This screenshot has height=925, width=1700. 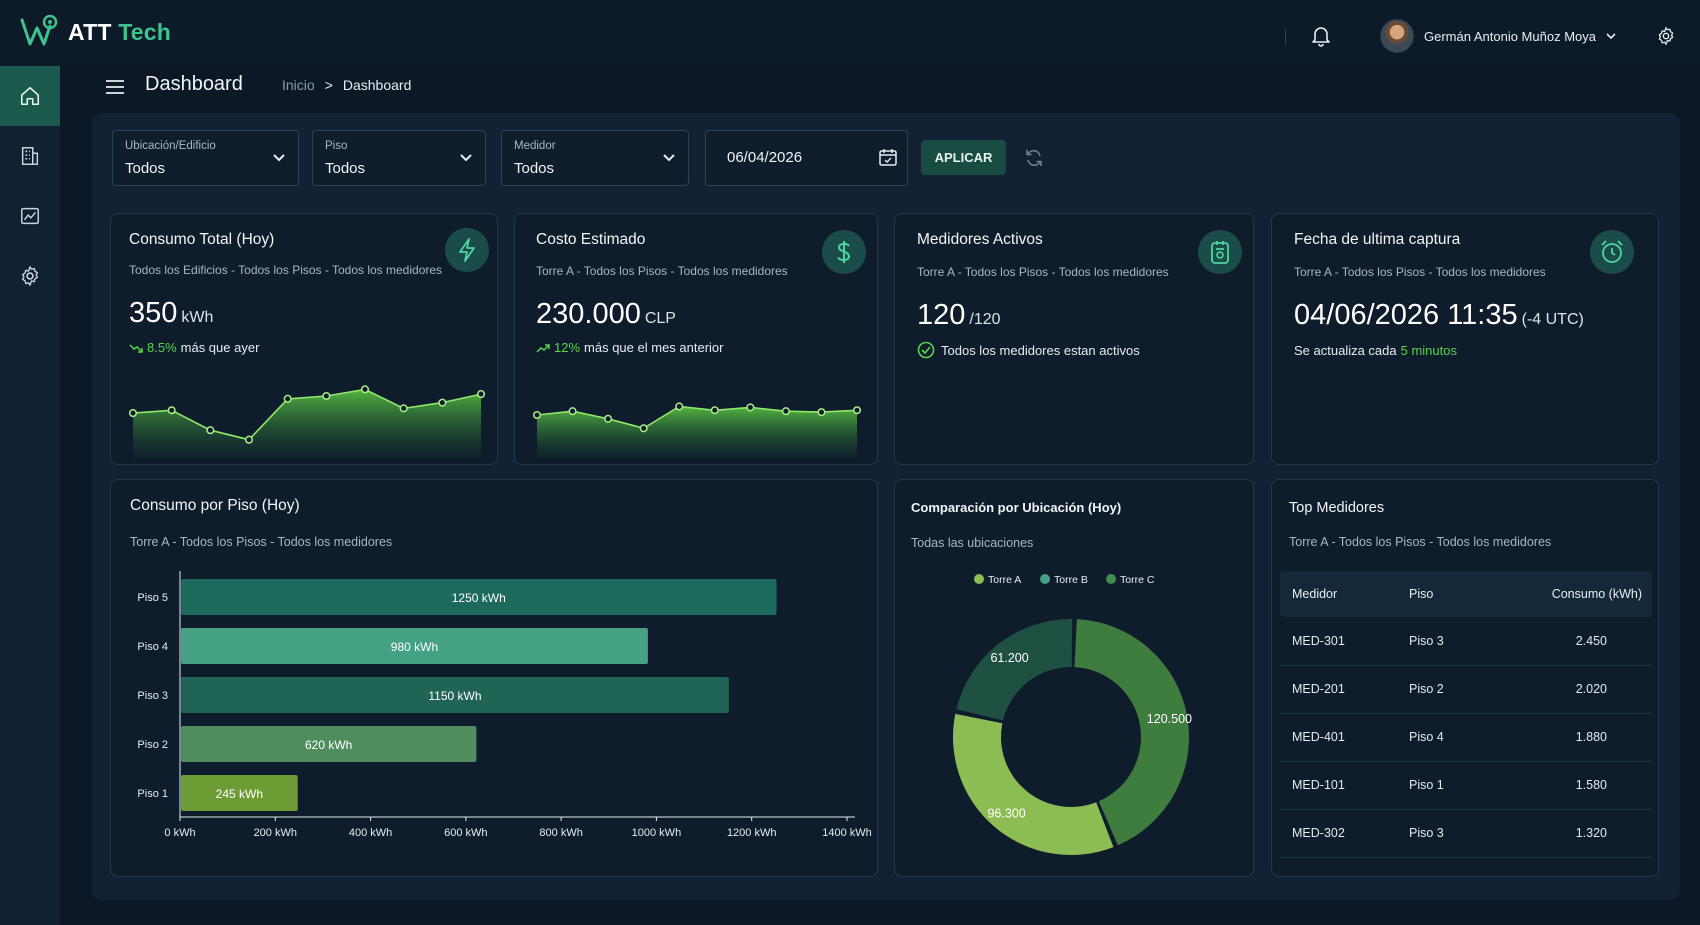 What do you see at coordinates (144, 31) in the screenshot?
I see `brand-suffix: Tech` at bounding box center [144, 31].